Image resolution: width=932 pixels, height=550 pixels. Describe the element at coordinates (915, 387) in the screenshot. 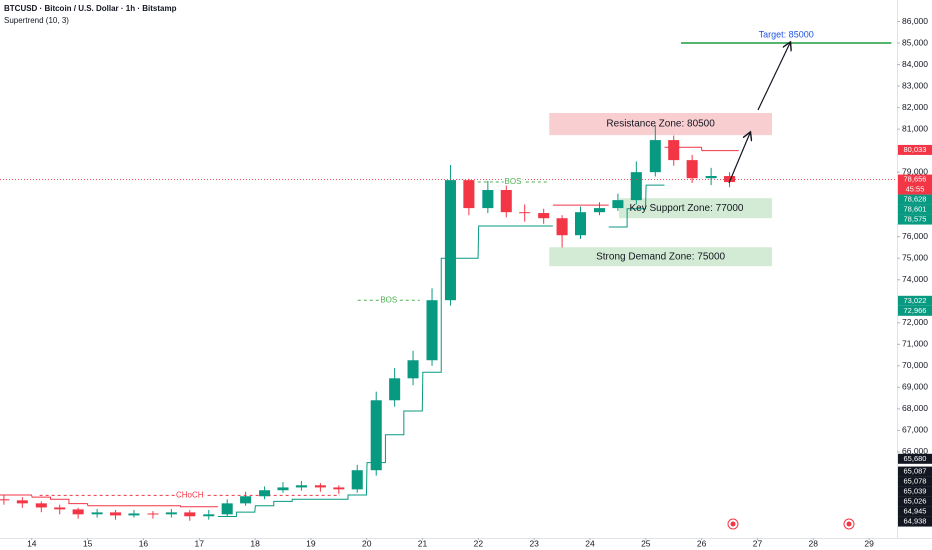

I see `y-tick-label: 69,000` at that location.